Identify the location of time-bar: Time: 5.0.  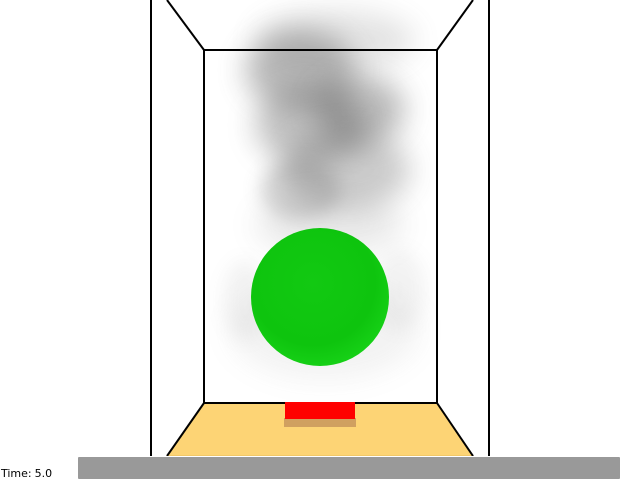
(320, 468).